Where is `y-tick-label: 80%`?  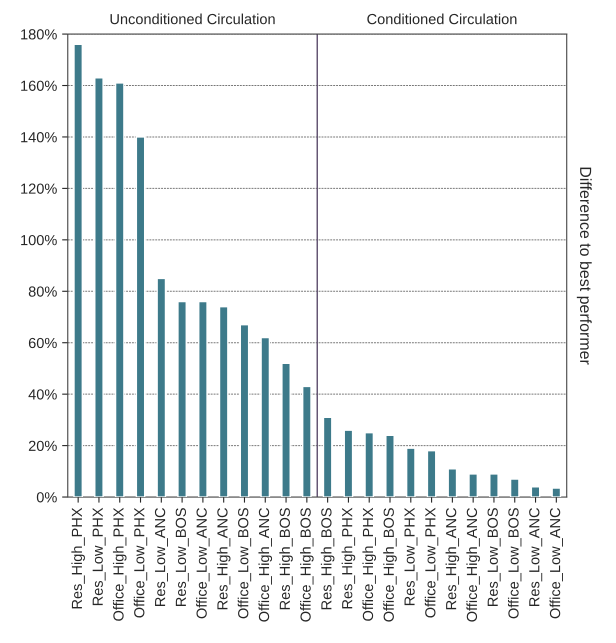
y-tick-label: 80% is located at coordinates (42, 291).